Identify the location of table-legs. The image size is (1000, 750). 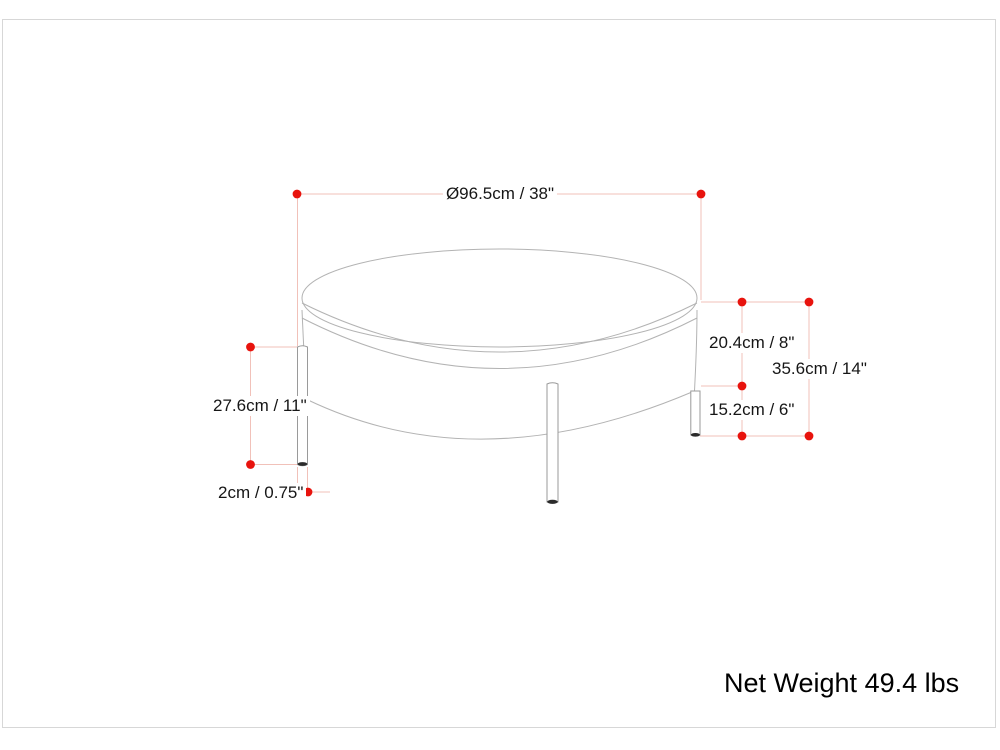
(499, 424).